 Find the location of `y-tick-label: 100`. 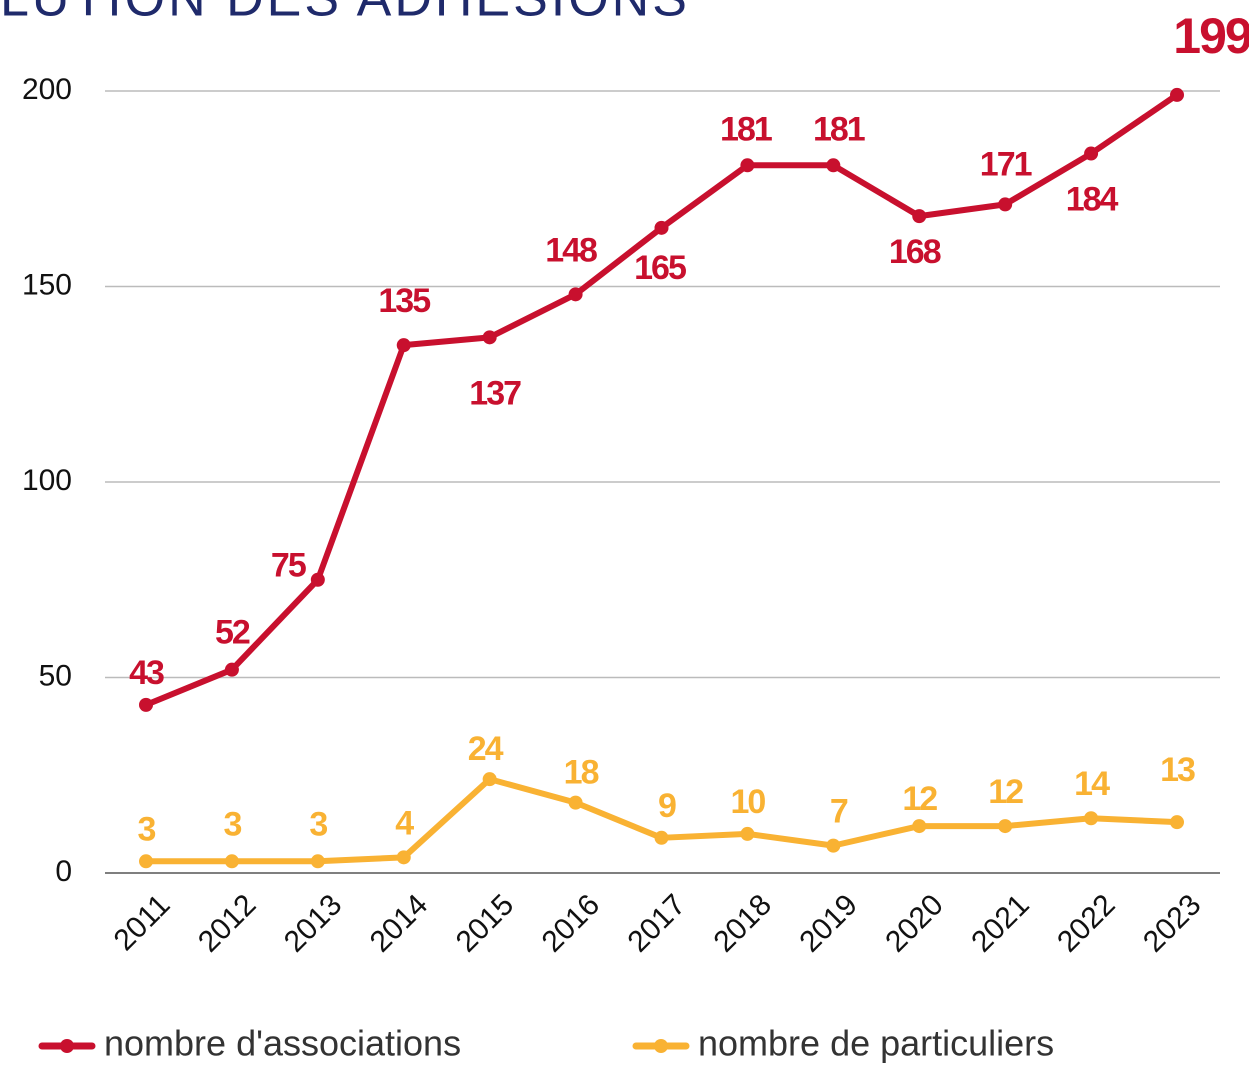

y-tick-label: 100 is located at coordinates (47, 480).